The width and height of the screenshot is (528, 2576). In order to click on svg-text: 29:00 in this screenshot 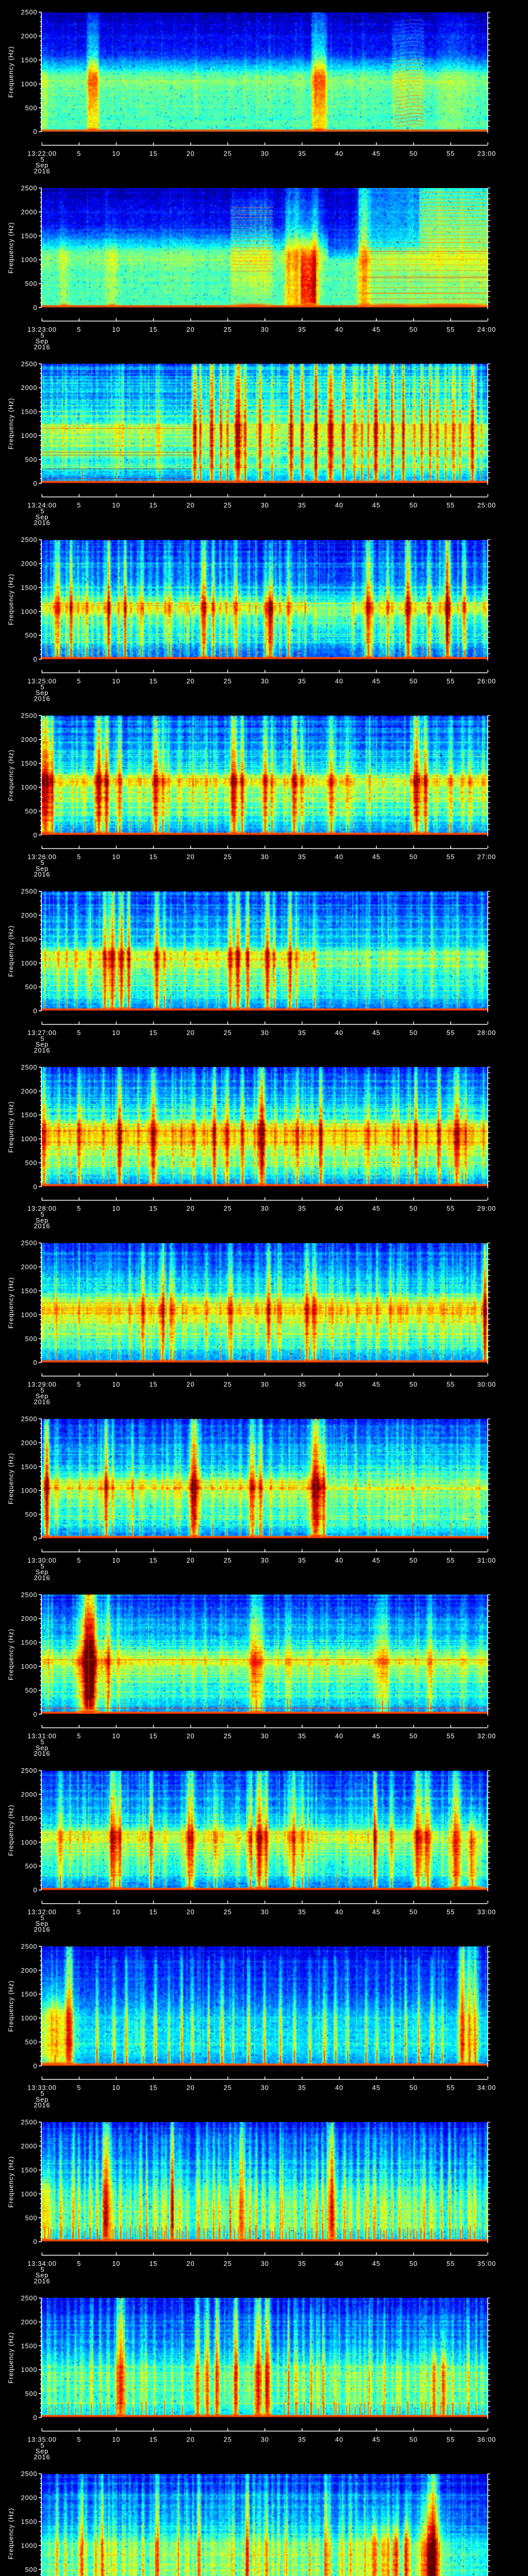, I will do `click(486, 1208)`.